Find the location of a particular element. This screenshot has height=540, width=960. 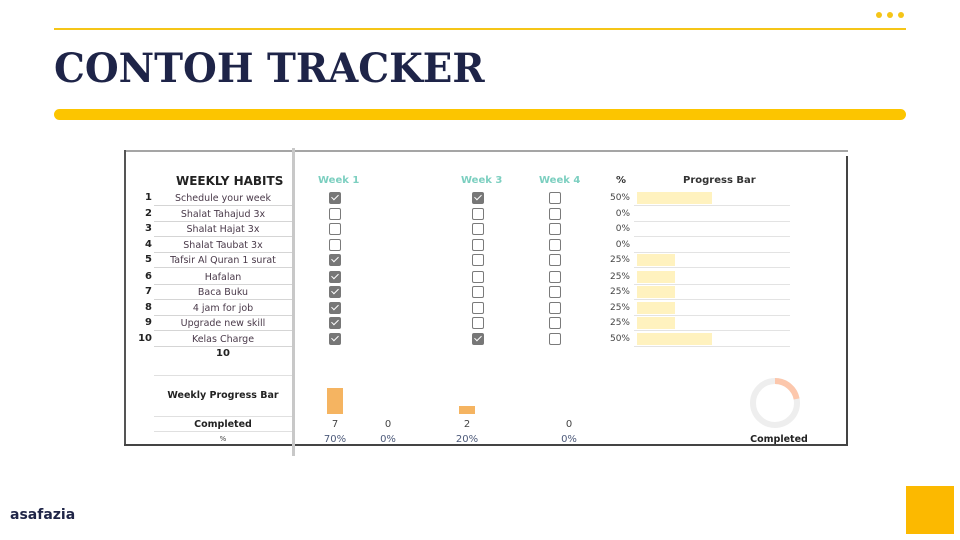

habit-row: 7 Baca Buku 25% is located at coordinates (486, 292).